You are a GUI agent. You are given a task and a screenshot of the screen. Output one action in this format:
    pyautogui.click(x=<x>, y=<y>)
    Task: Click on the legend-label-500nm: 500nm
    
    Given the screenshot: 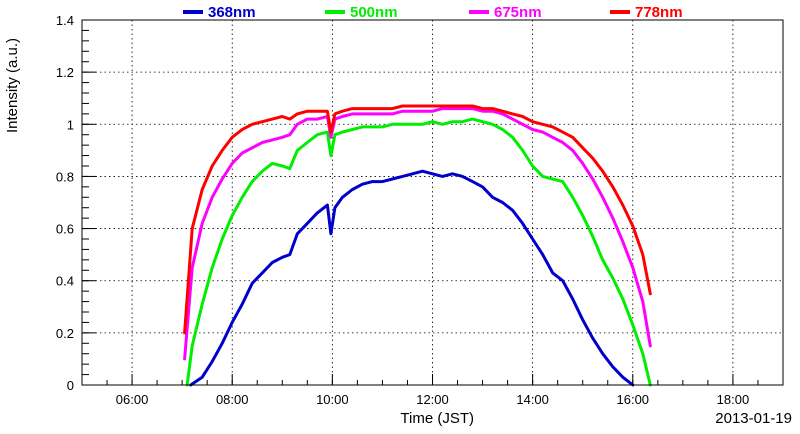 What is the action you would take?
    pyautogui.click(x=374, y=12)
    